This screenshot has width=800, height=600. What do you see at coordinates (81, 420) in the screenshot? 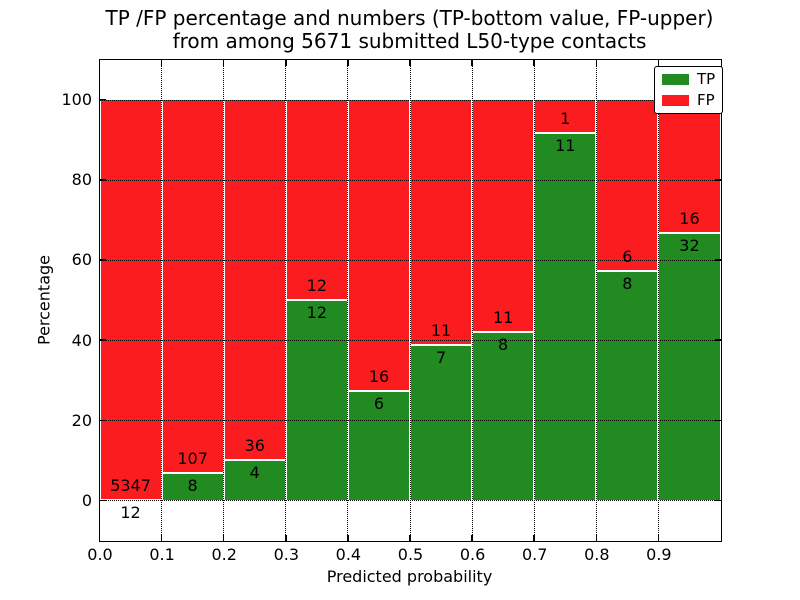
I see `y-tick-label: 20` at bounding box center [81, 420].